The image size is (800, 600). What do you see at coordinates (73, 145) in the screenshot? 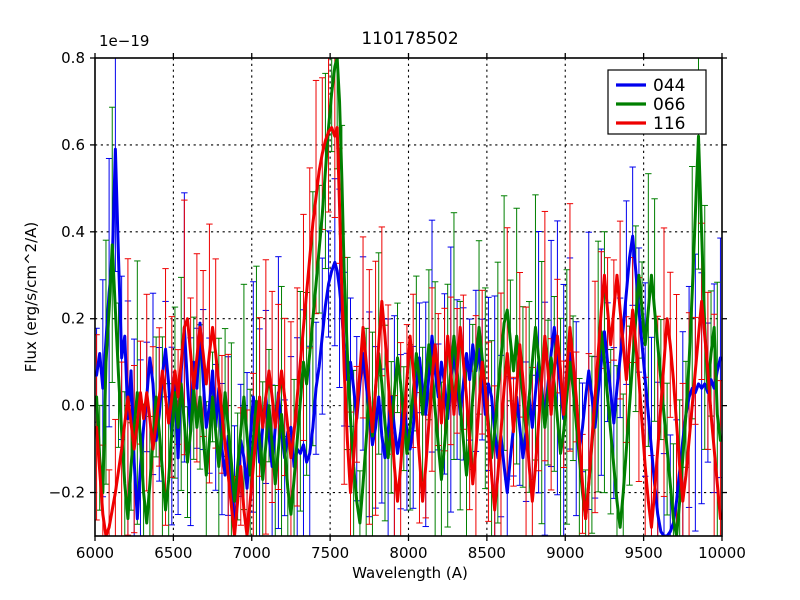
I see `y-tick-label: 0.6` at bounding box center [73, 145].